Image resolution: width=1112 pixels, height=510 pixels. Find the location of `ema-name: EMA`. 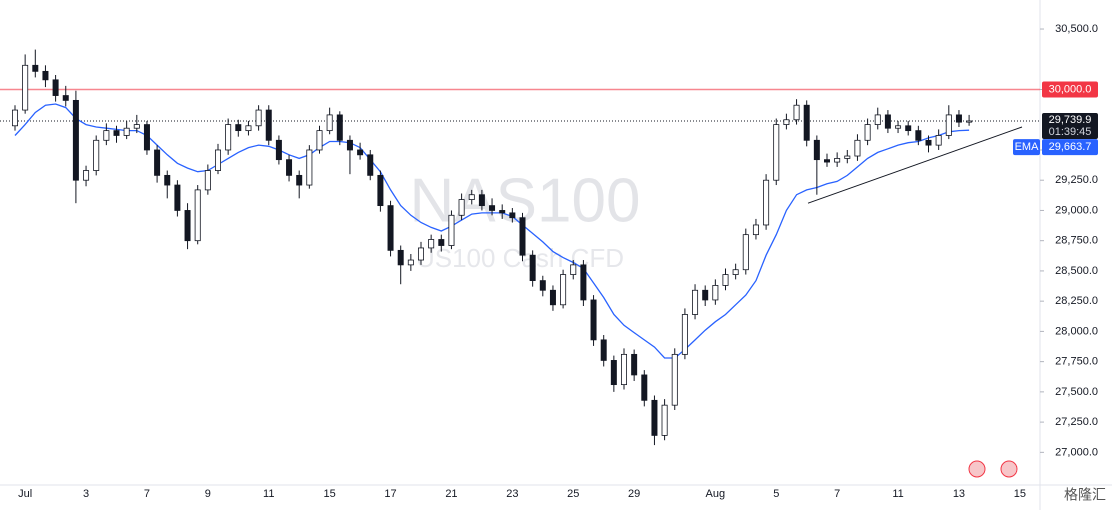

ema-name: EMA is located at coordinates (1027, 147).